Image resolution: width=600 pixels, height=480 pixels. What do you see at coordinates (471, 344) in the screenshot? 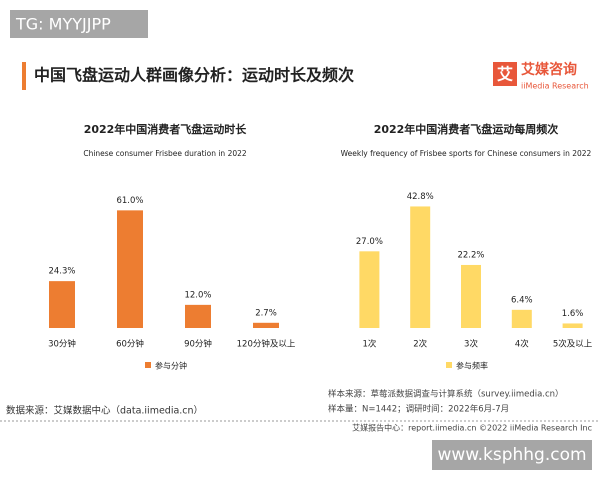
I see `x-tick-label: 3次` at bounding box center [471, 344].